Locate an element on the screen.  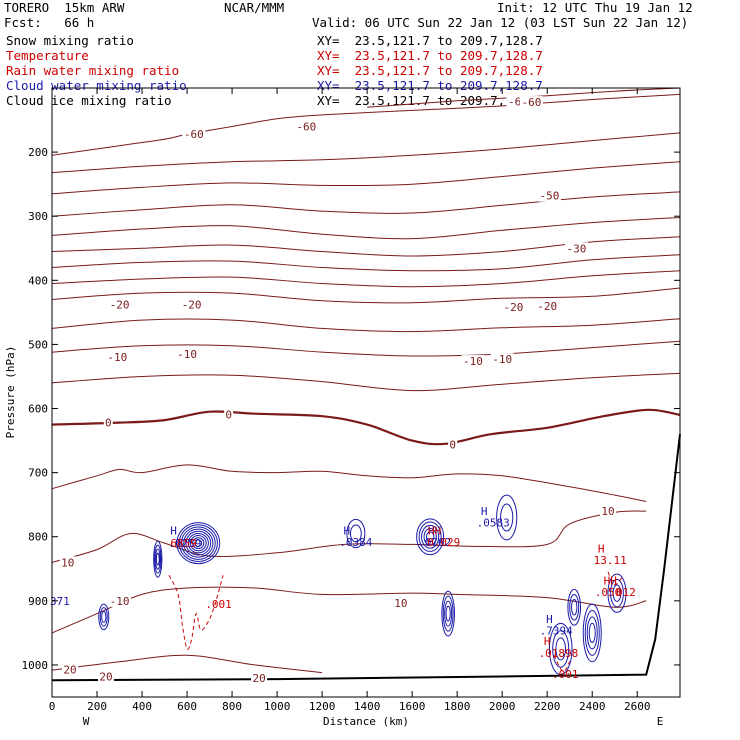
x-tick-label-6: 1200 is located at coordinates (322, 706).